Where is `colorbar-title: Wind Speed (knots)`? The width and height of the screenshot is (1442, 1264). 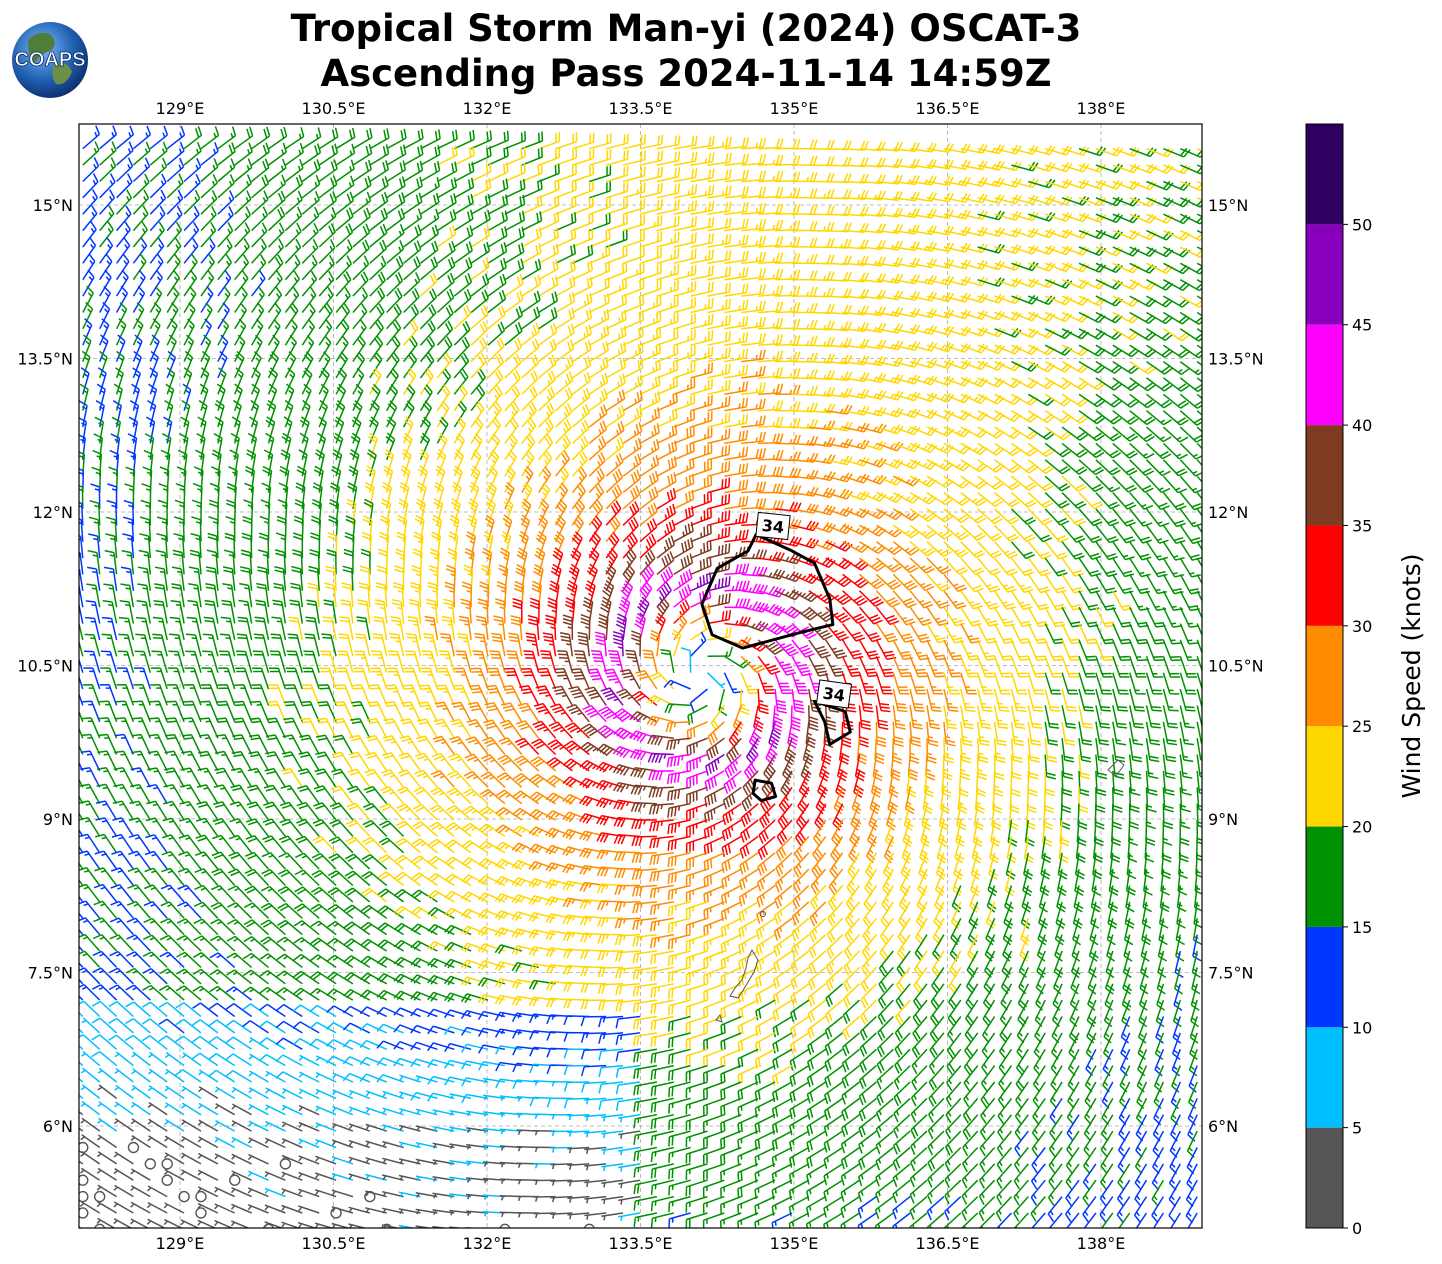
colorbar-title: Wind Speed (knots) is located at coordinates (1411, 675).